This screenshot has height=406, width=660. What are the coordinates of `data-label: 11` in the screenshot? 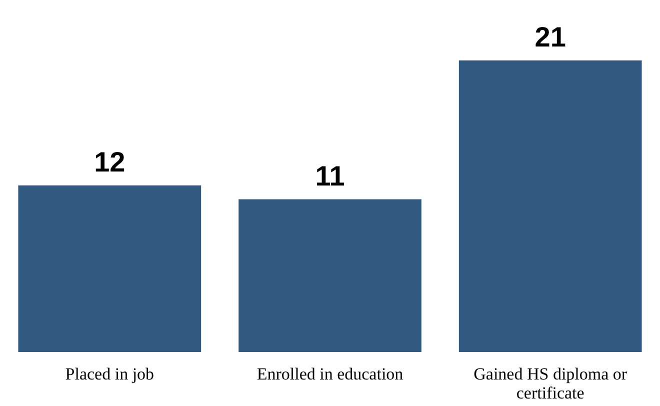 It's located at (330, 176).